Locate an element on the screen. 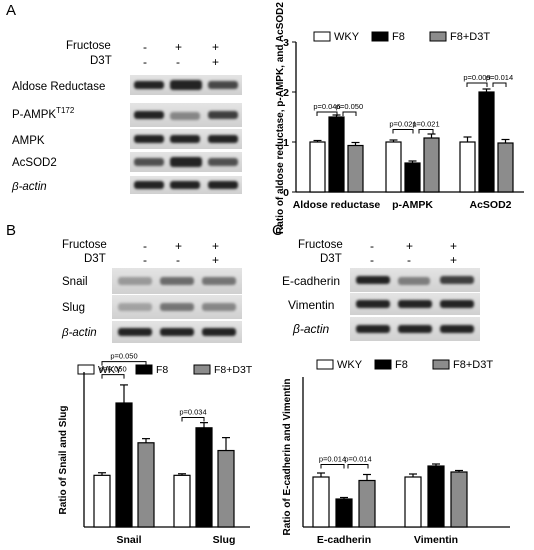 The height and width of the screenshot is (550, 534). p-value-label: p=0.046 is located at coordinates (326, 106).